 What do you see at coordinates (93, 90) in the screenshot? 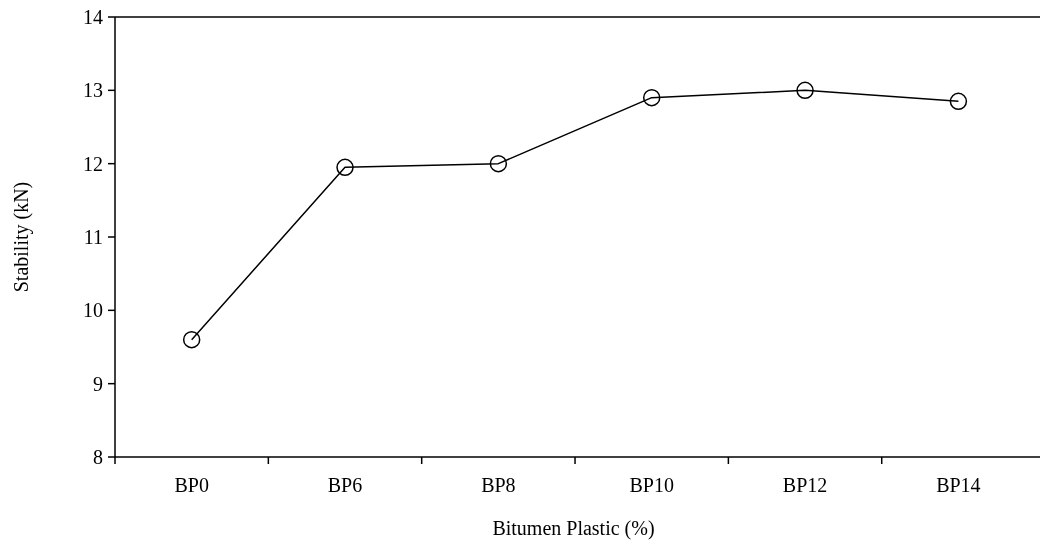
I see `y-tick-label: 13` at bounding box center [93, 90].